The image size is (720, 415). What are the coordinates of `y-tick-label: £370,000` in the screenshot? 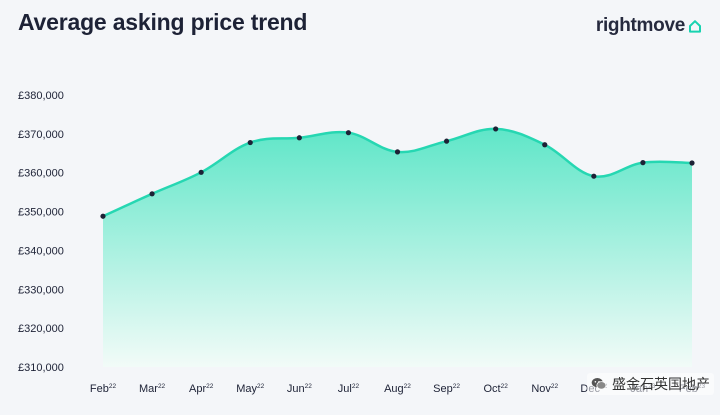 It's located at (41, 135).